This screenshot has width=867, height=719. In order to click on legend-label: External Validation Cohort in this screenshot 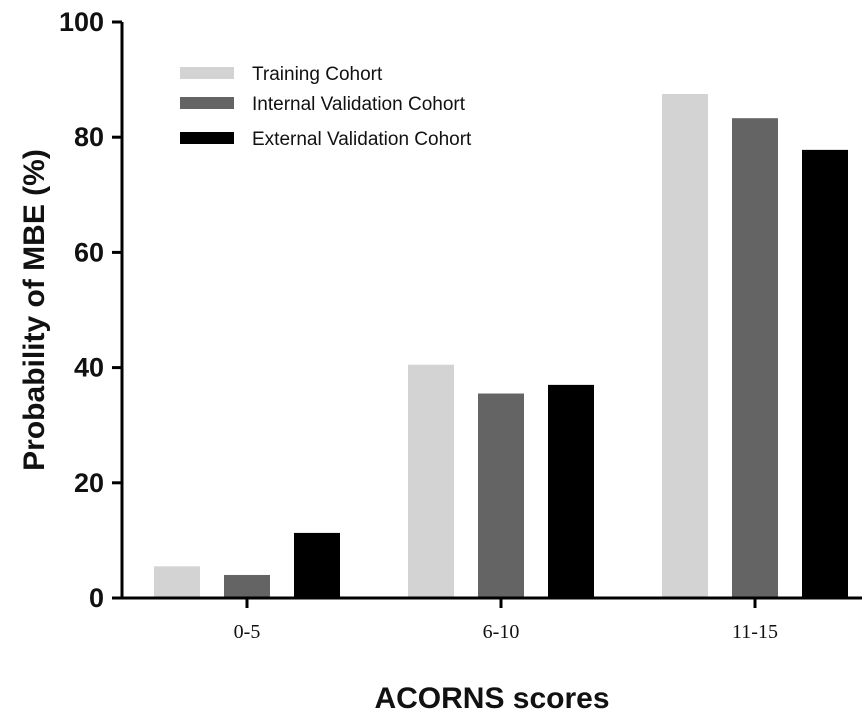, I will do `click(362, 139)`.